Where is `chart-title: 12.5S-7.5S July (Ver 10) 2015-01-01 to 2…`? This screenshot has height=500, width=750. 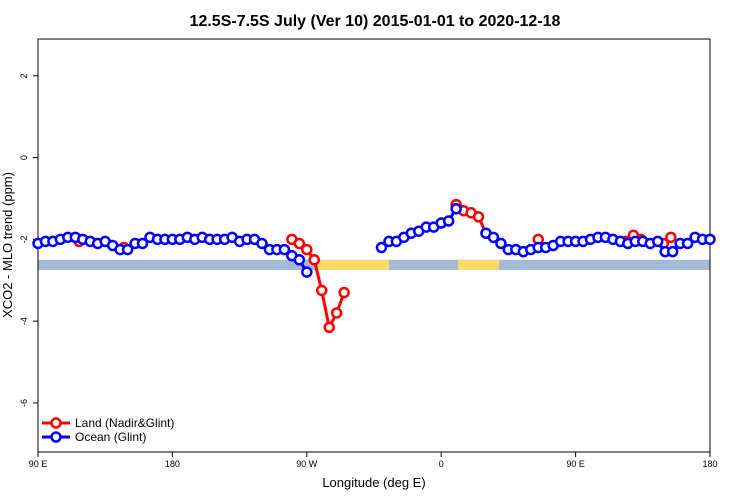
chart-title: 12.5S-7.5S July (Ver 10) 2015-01-01 to 2… is located at coordinates (375, 21).